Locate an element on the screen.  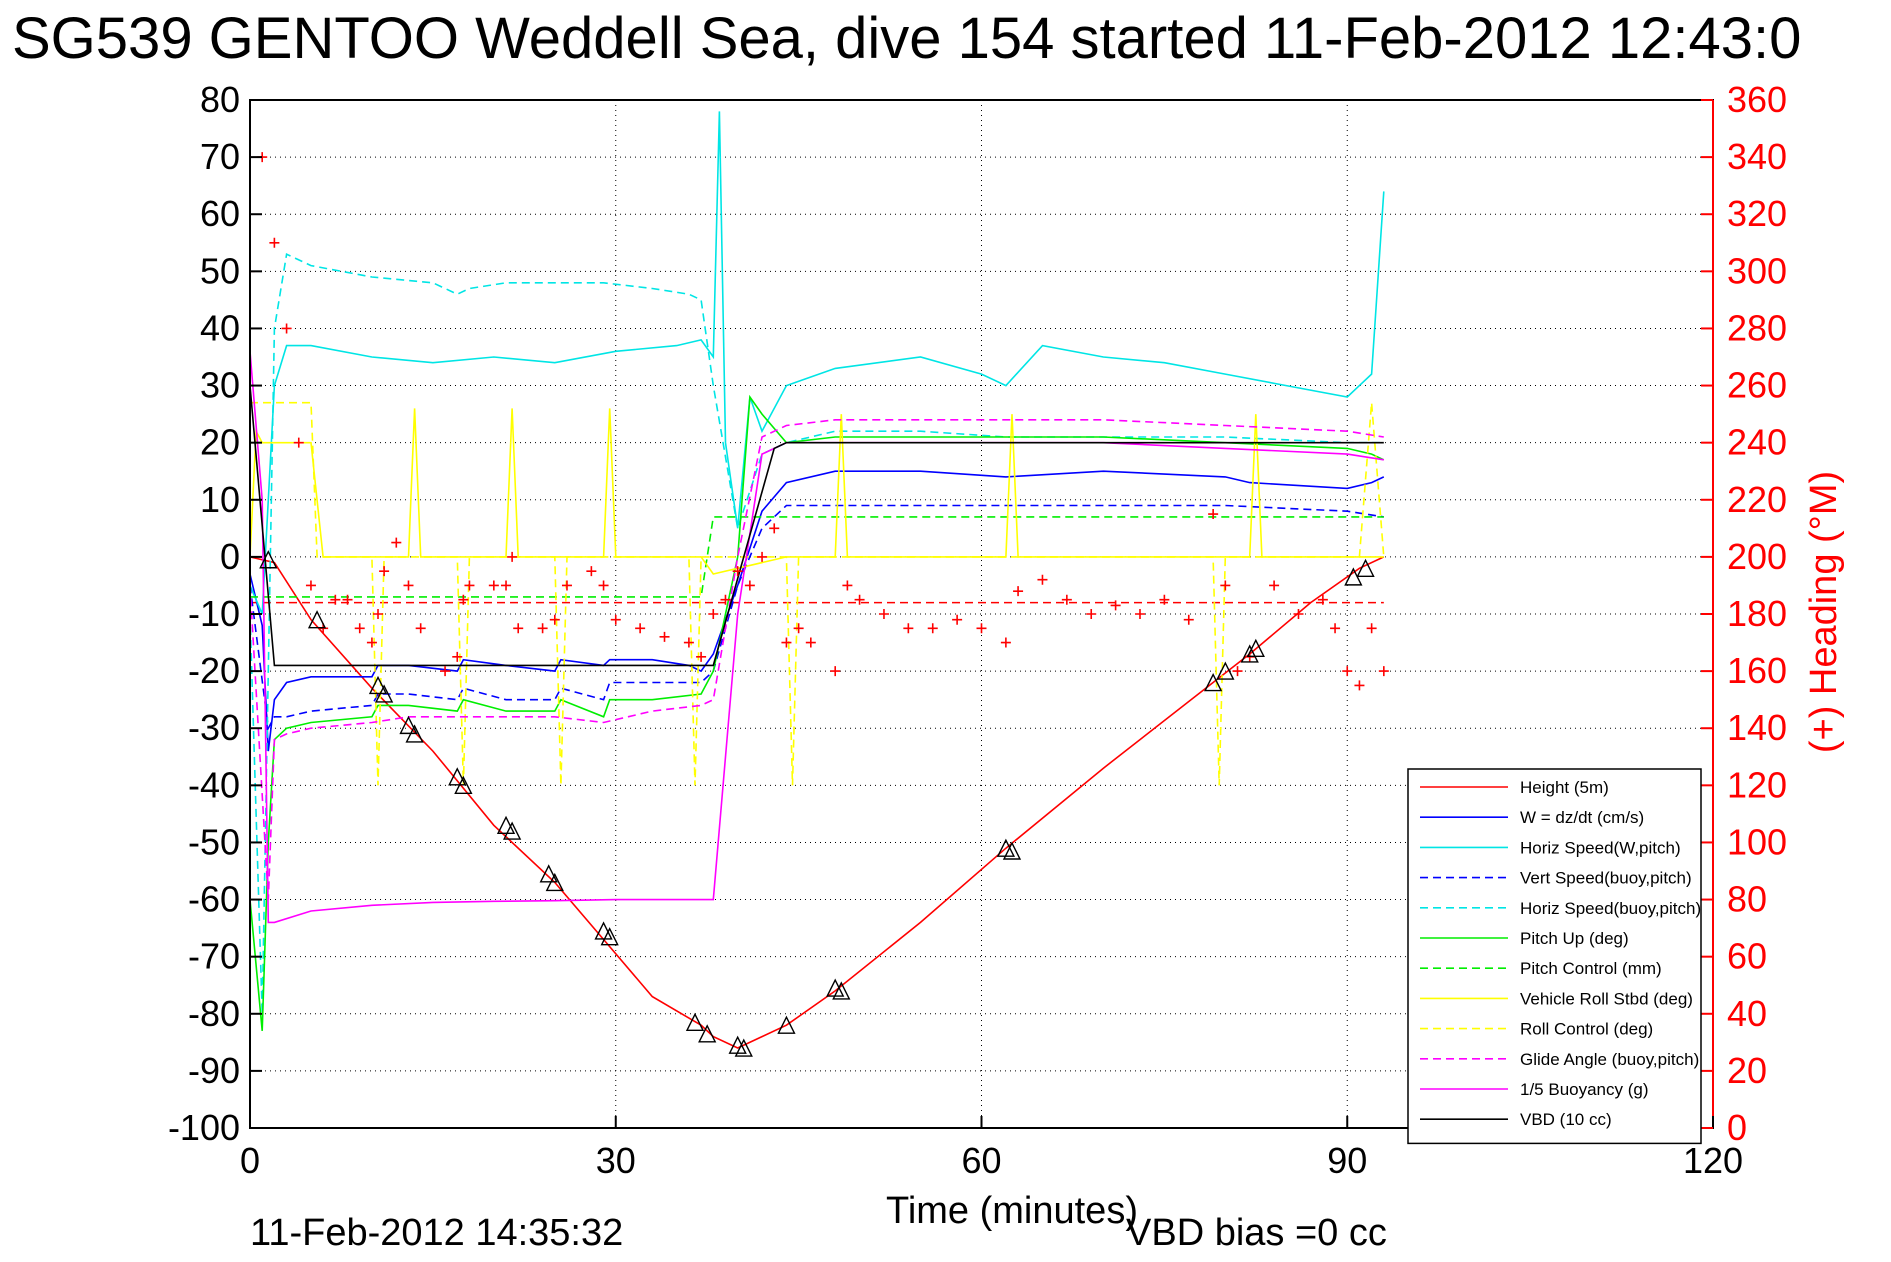
x-tick-label: 0 is located at coordinates (250, 1160).